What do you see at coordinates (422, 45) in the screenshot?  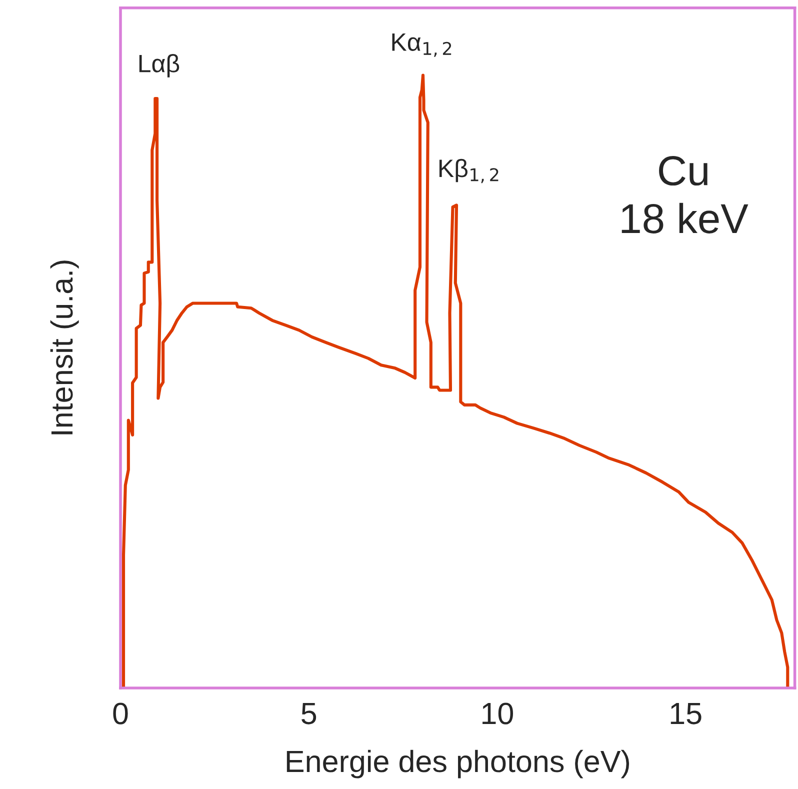 I see `text: Kα$_{1,2}$` at bounding box center [422, 45].